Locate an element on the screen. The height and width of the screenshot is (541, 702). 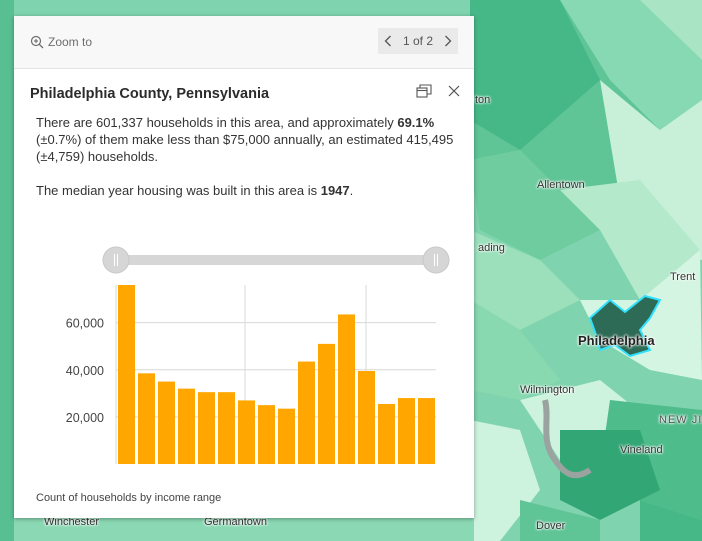
text-segment: . is located at coordinates (351, 190).